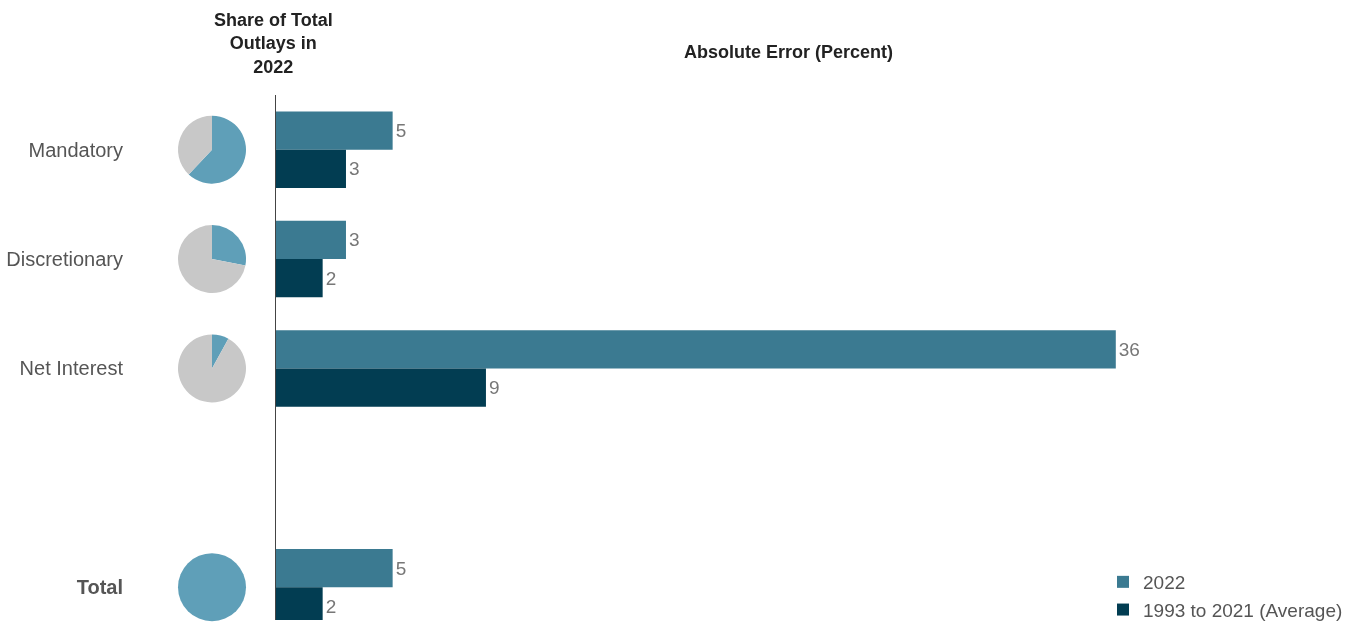  I want to click on y-tick-label: Mandatory, so click(75, 149).